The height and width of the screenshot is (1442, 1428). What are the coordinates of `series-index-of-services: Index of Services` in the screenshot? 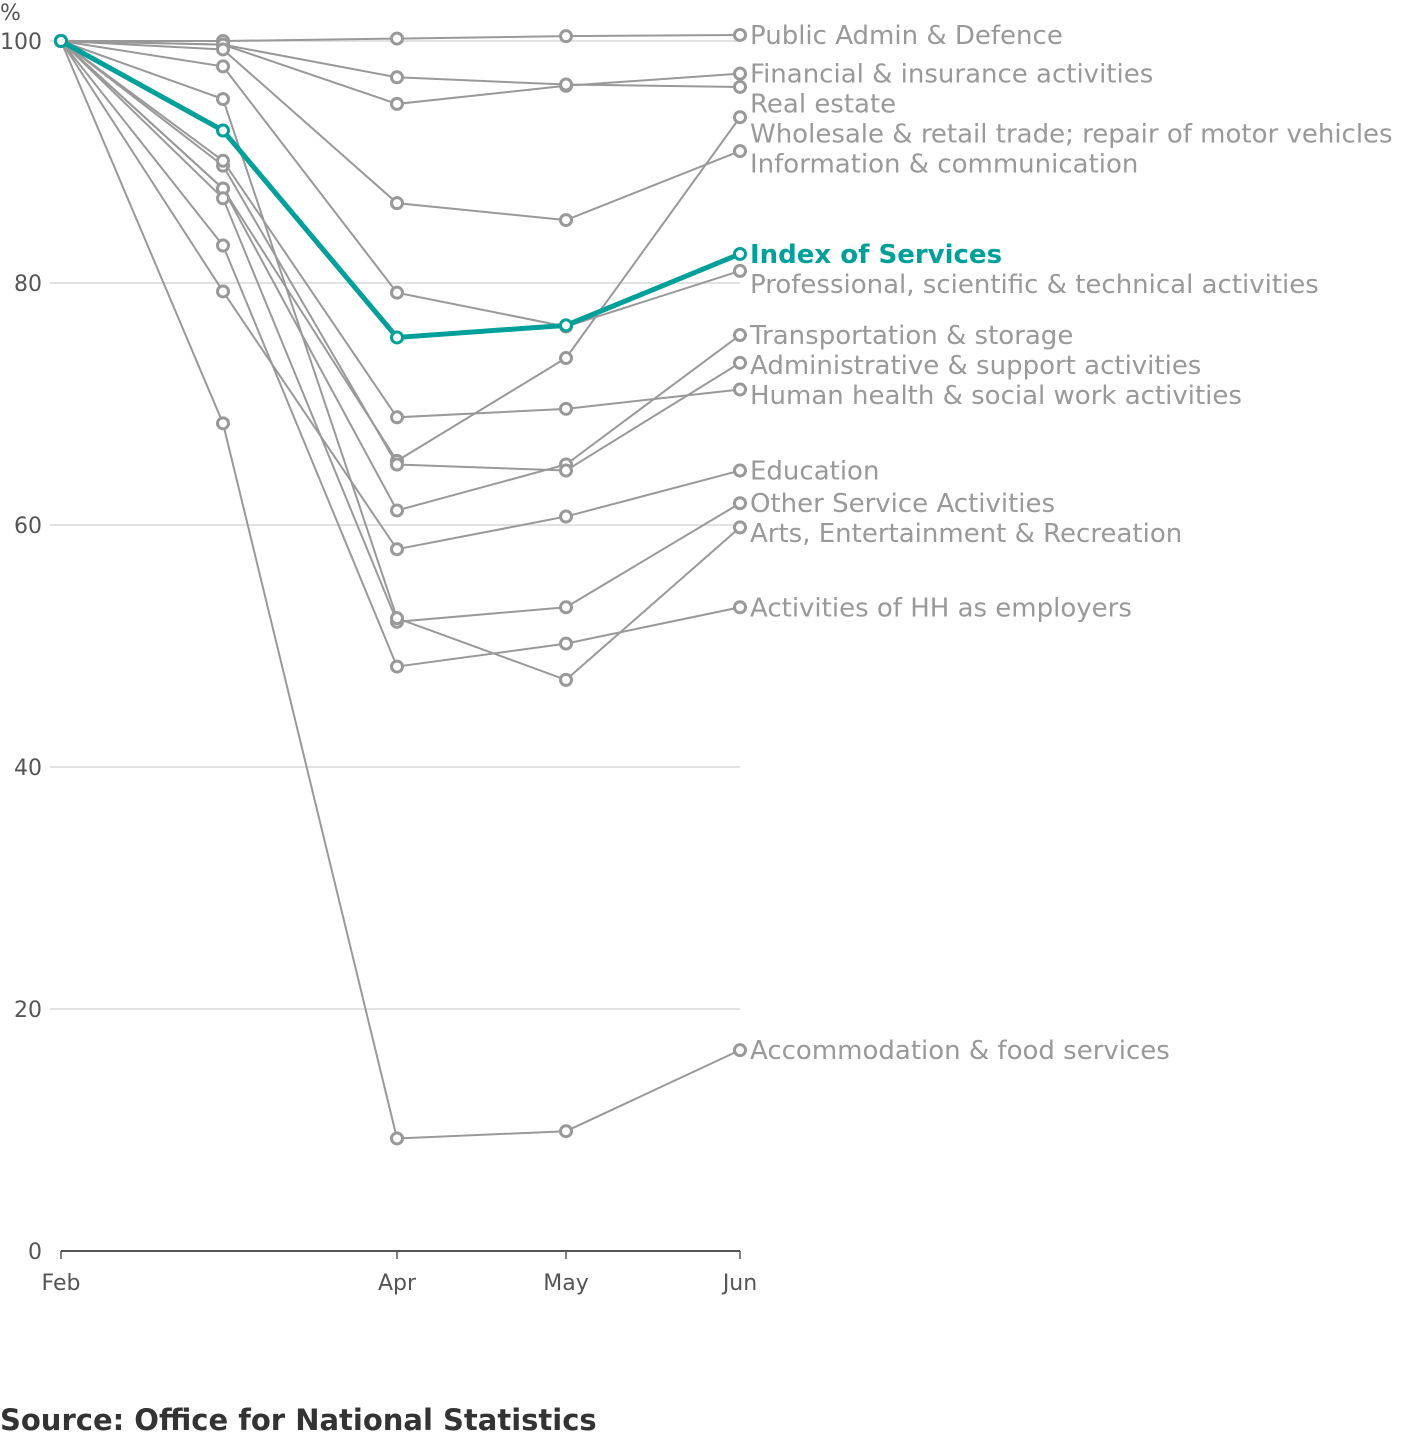 It's located at (528, 189).